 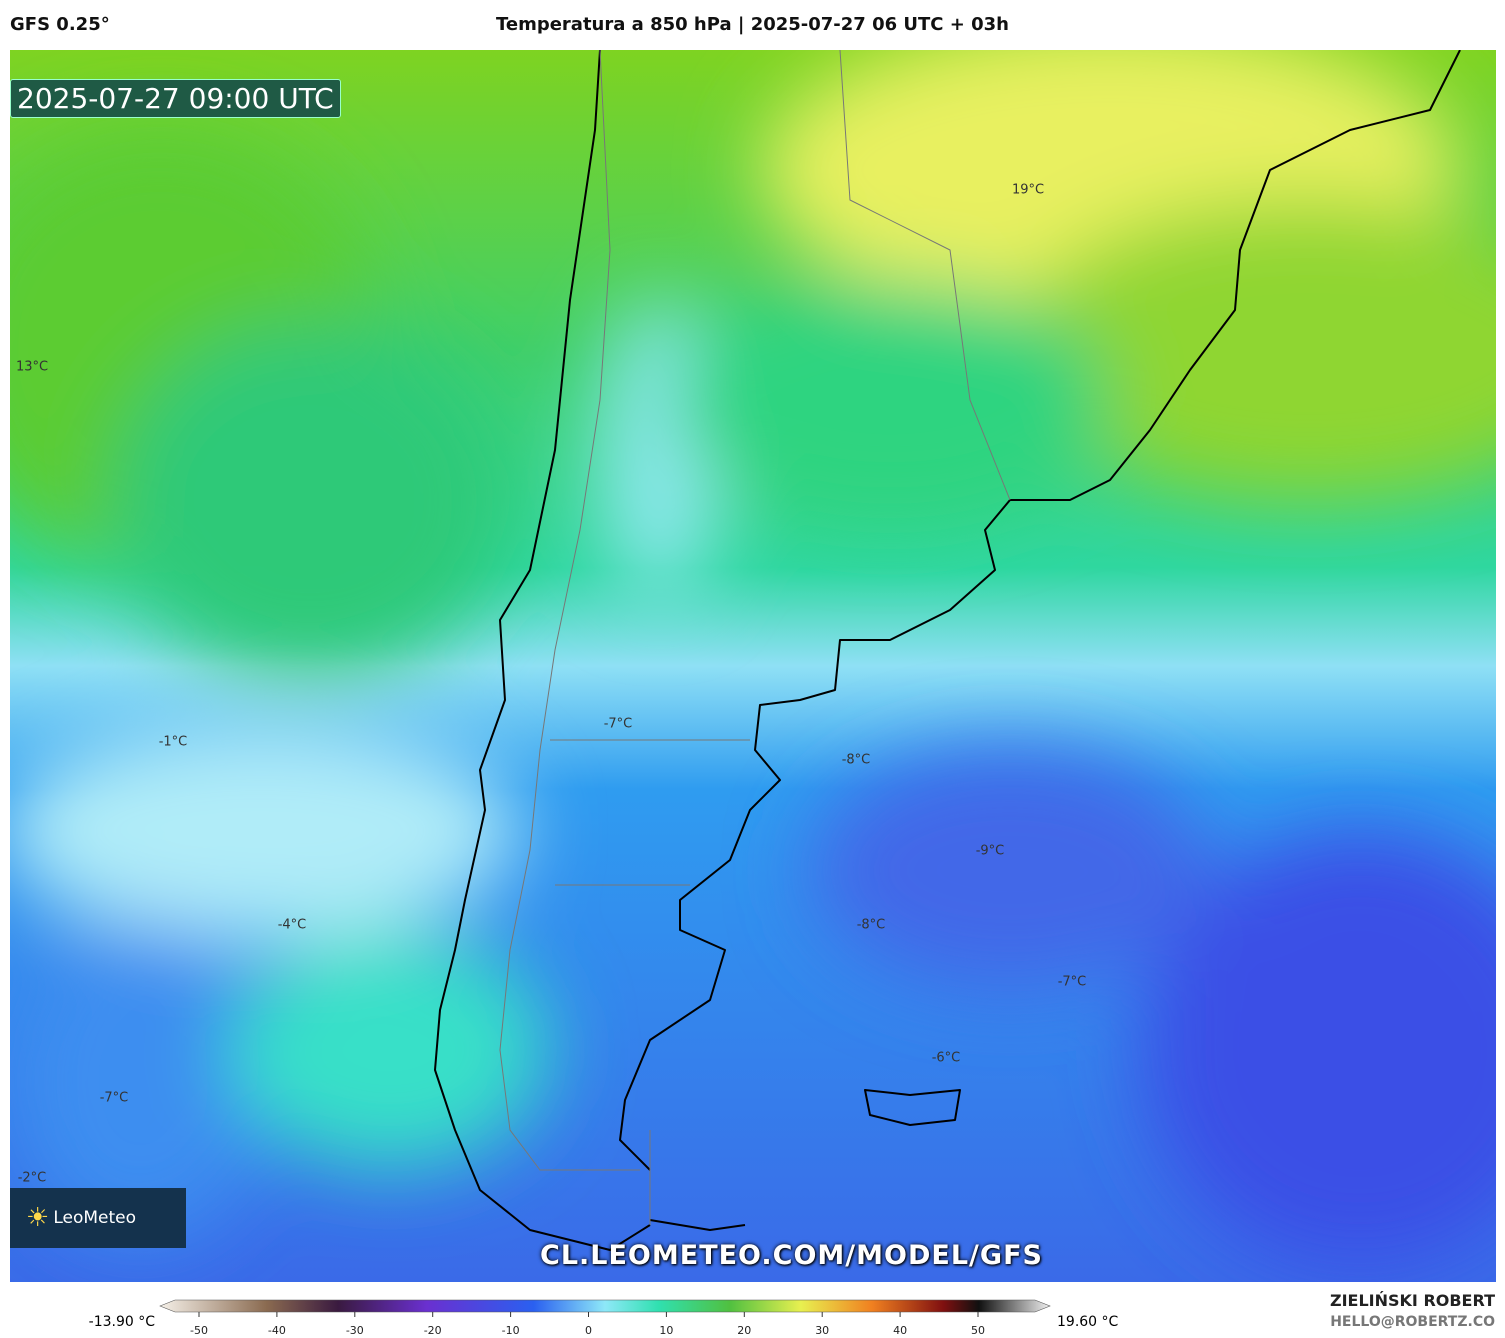 I want to click on colorbar-tick-label: -20, so click(x=433, y=1330).